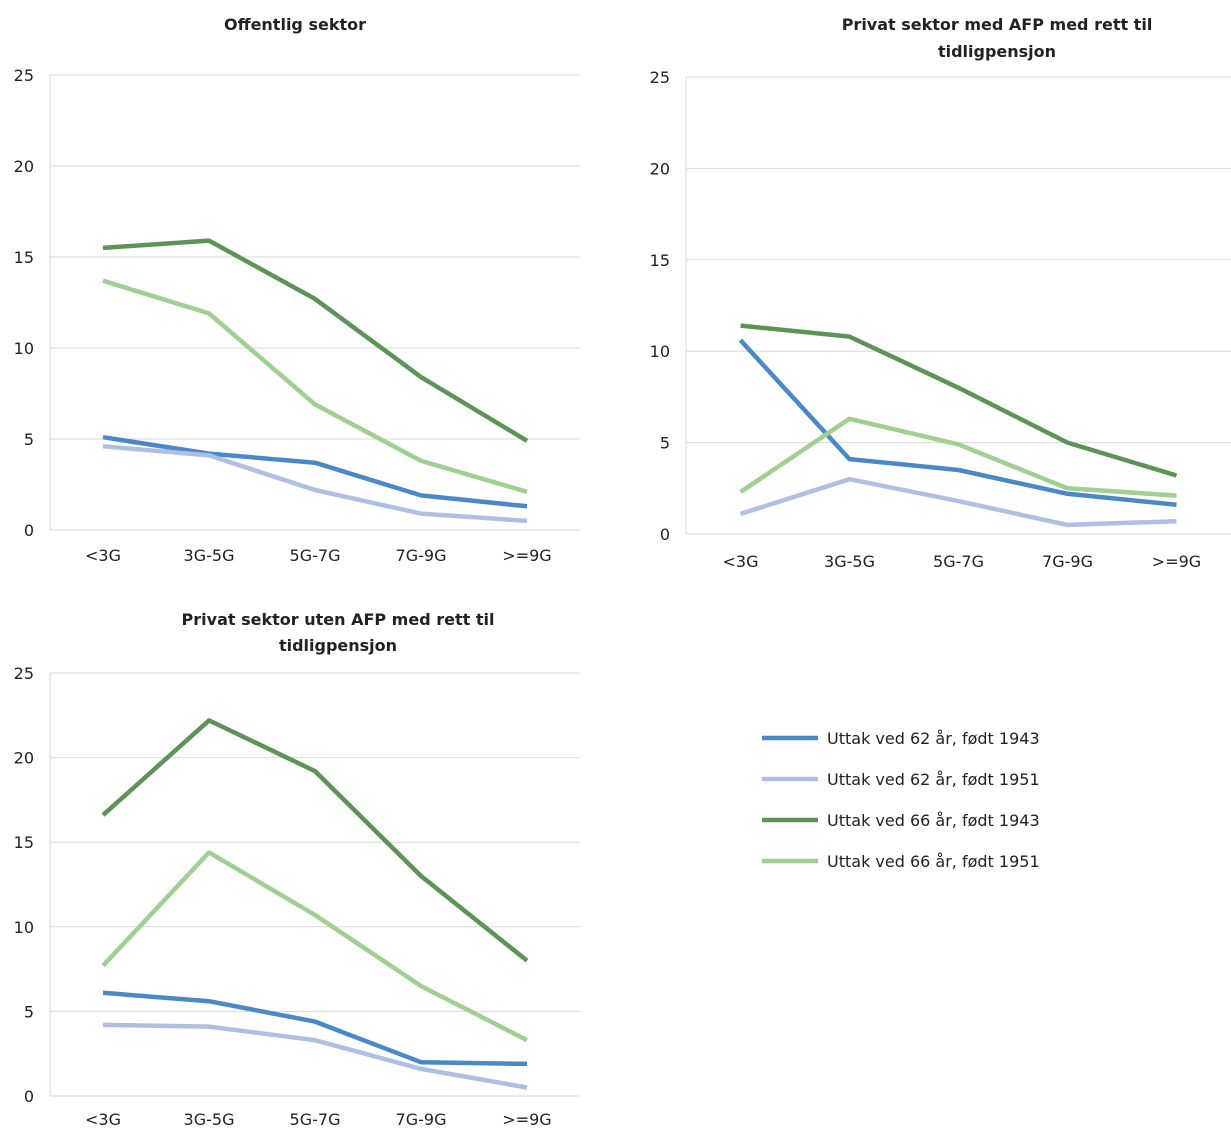 Image resolution: width=1231 pixels, height=1128 pixels. What do you see at coordinates (933, 820) in the screenshot?
I see `legend-label: Uttak ved 66 år, født 1943` at bounding box center [933, 820].